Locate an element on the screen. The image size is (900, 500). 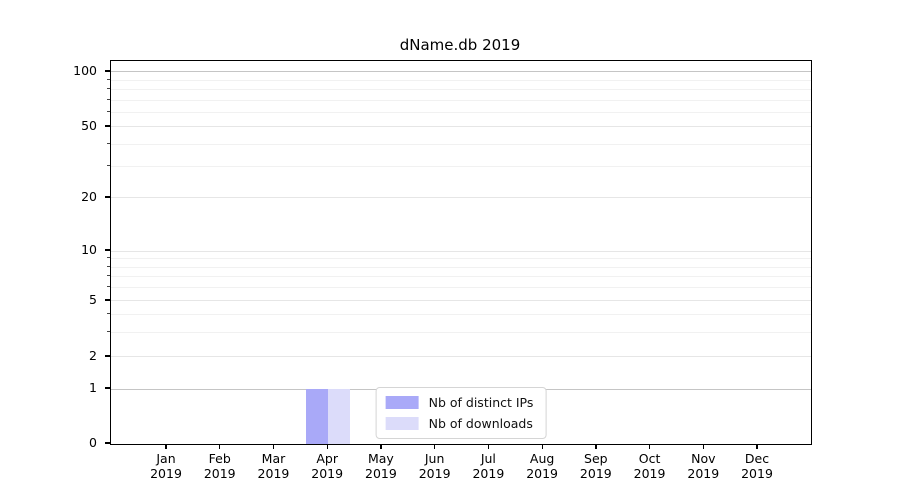
y-tick-label-2: 2 is located at coordinates (93, 355).